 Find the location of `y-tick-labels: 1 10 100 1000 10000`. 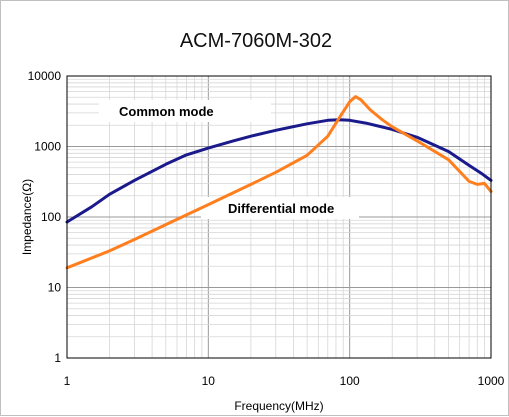

y-tick-labels: 1 10 100 1000 10000 is located at coordinates (45, 217).